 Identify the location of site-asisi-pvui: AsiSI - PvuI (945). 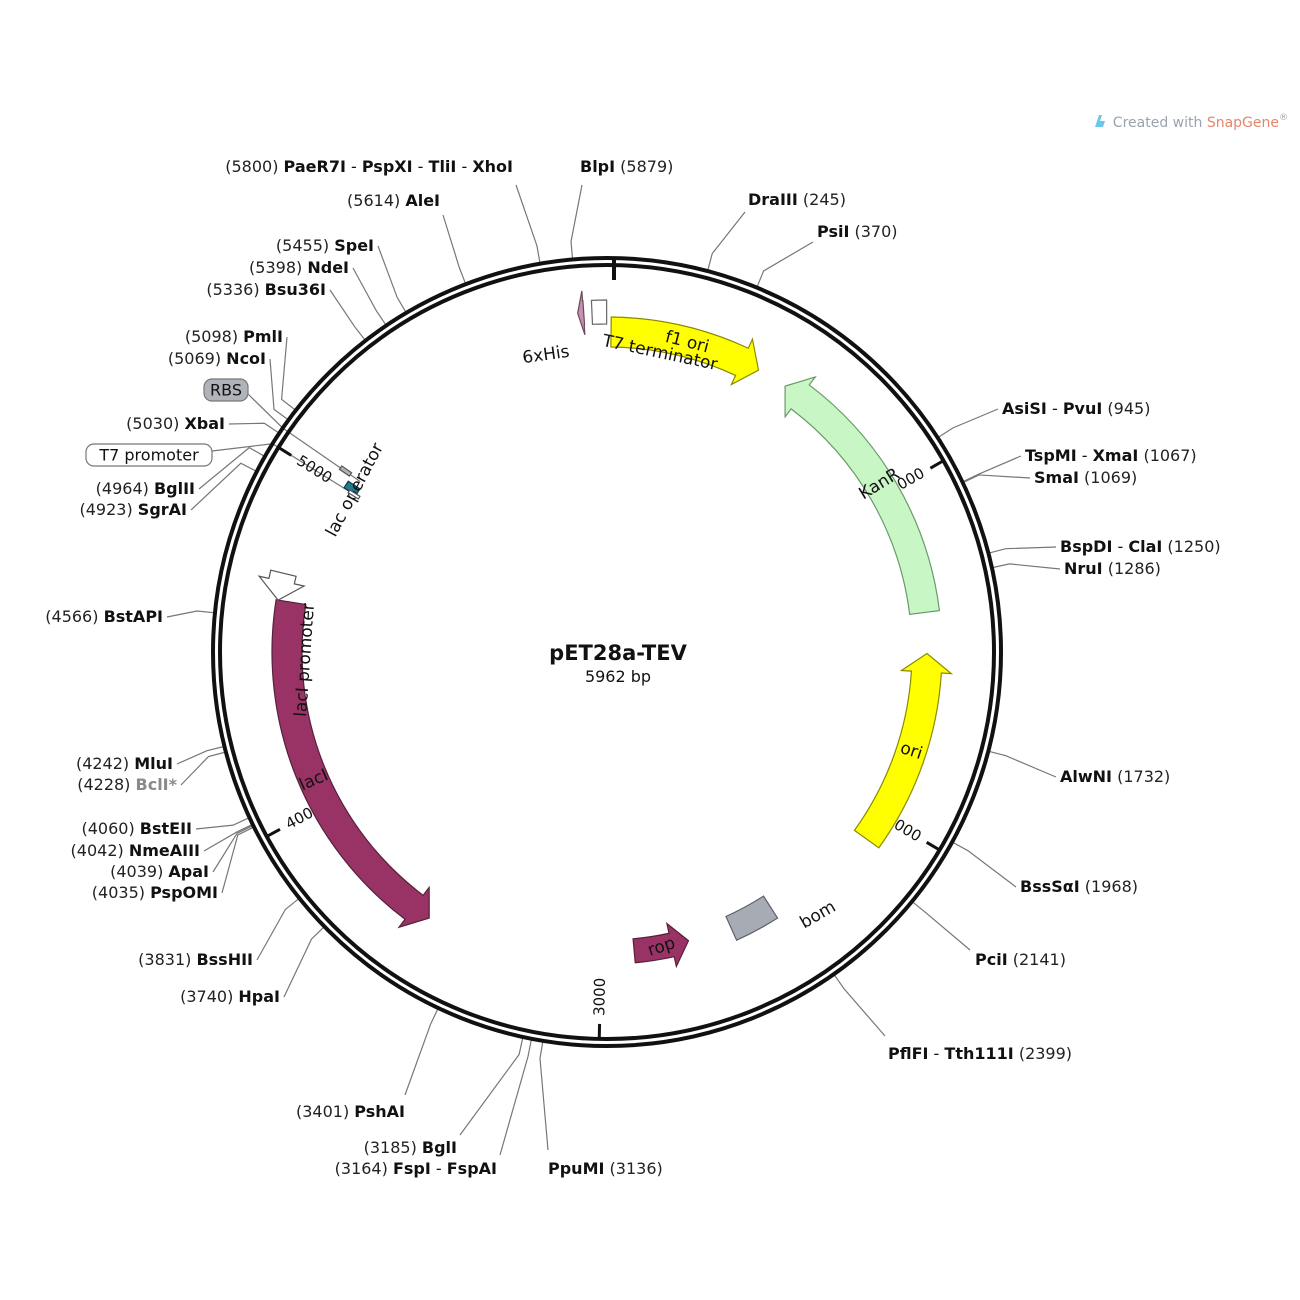
(1076, 408).